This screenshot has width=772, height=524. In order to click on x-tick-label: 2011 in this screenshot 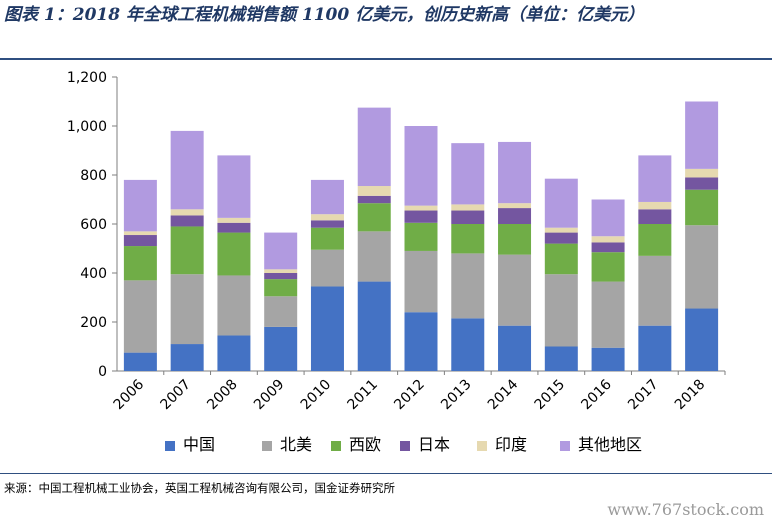, I will do `click(363, 395)`.